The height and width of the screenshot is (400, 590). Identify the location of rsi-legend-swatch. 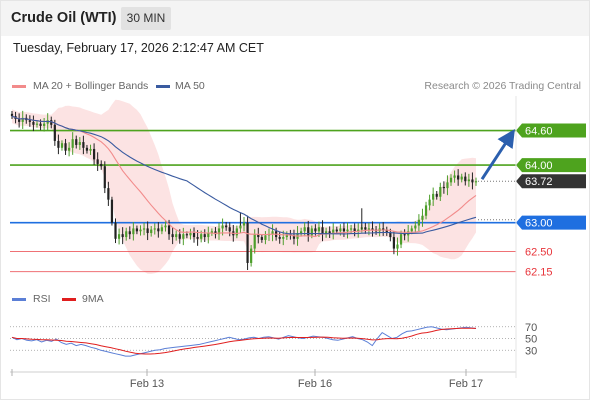
(19, 299).